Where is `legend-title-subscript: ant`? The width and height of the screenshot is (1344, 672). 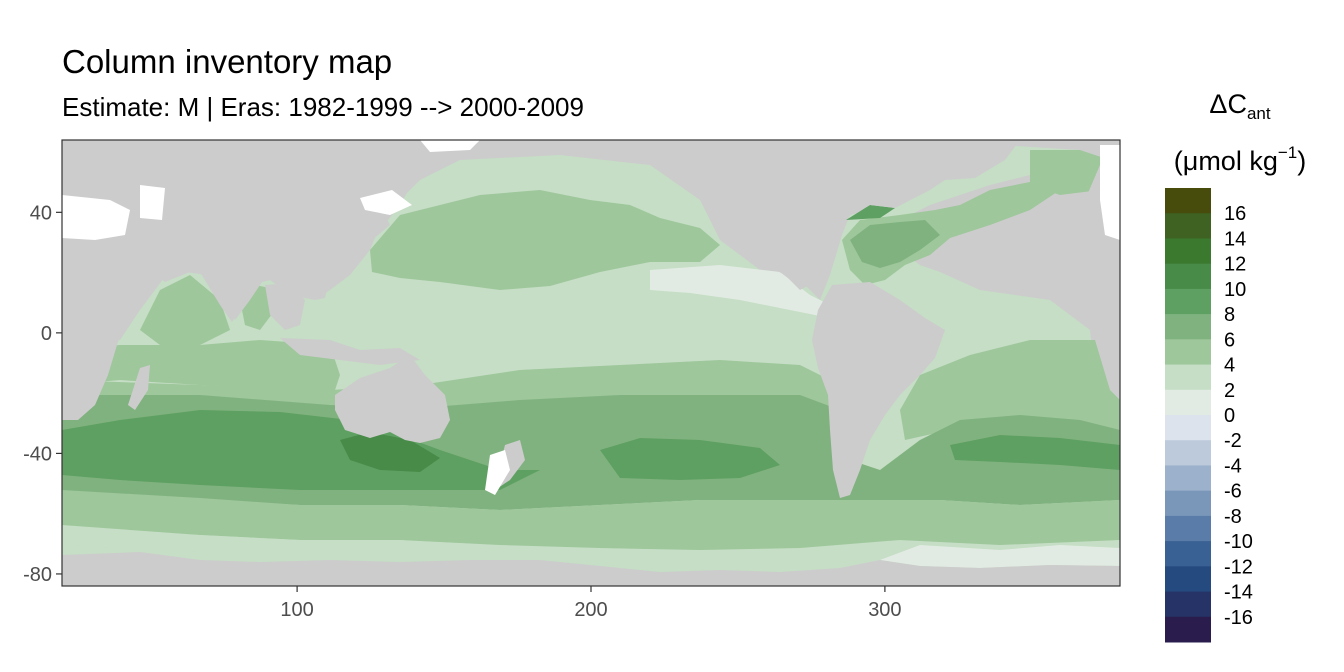
legend-title-subscript: ant is located at coordinates (1258, 113).